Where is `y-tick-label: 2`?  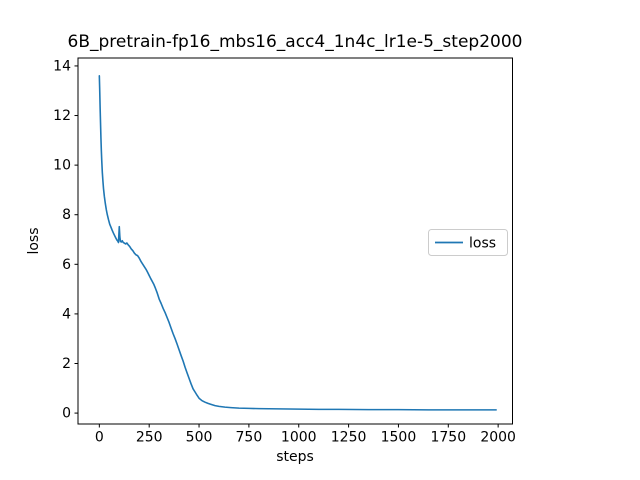
y-tick-label: 2 is located at coordinates (66, 364).